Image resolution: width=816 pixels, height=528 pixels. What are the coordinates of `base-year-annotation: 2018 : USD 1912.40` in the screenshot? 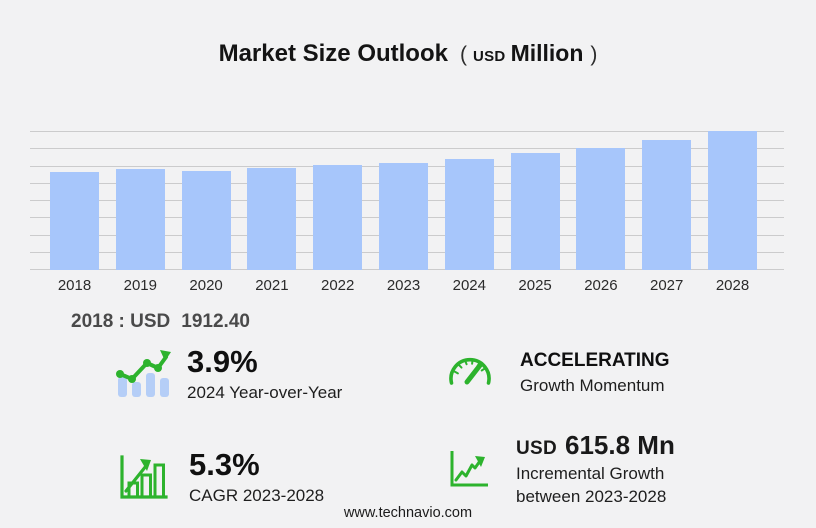 It's located at (160, 322).